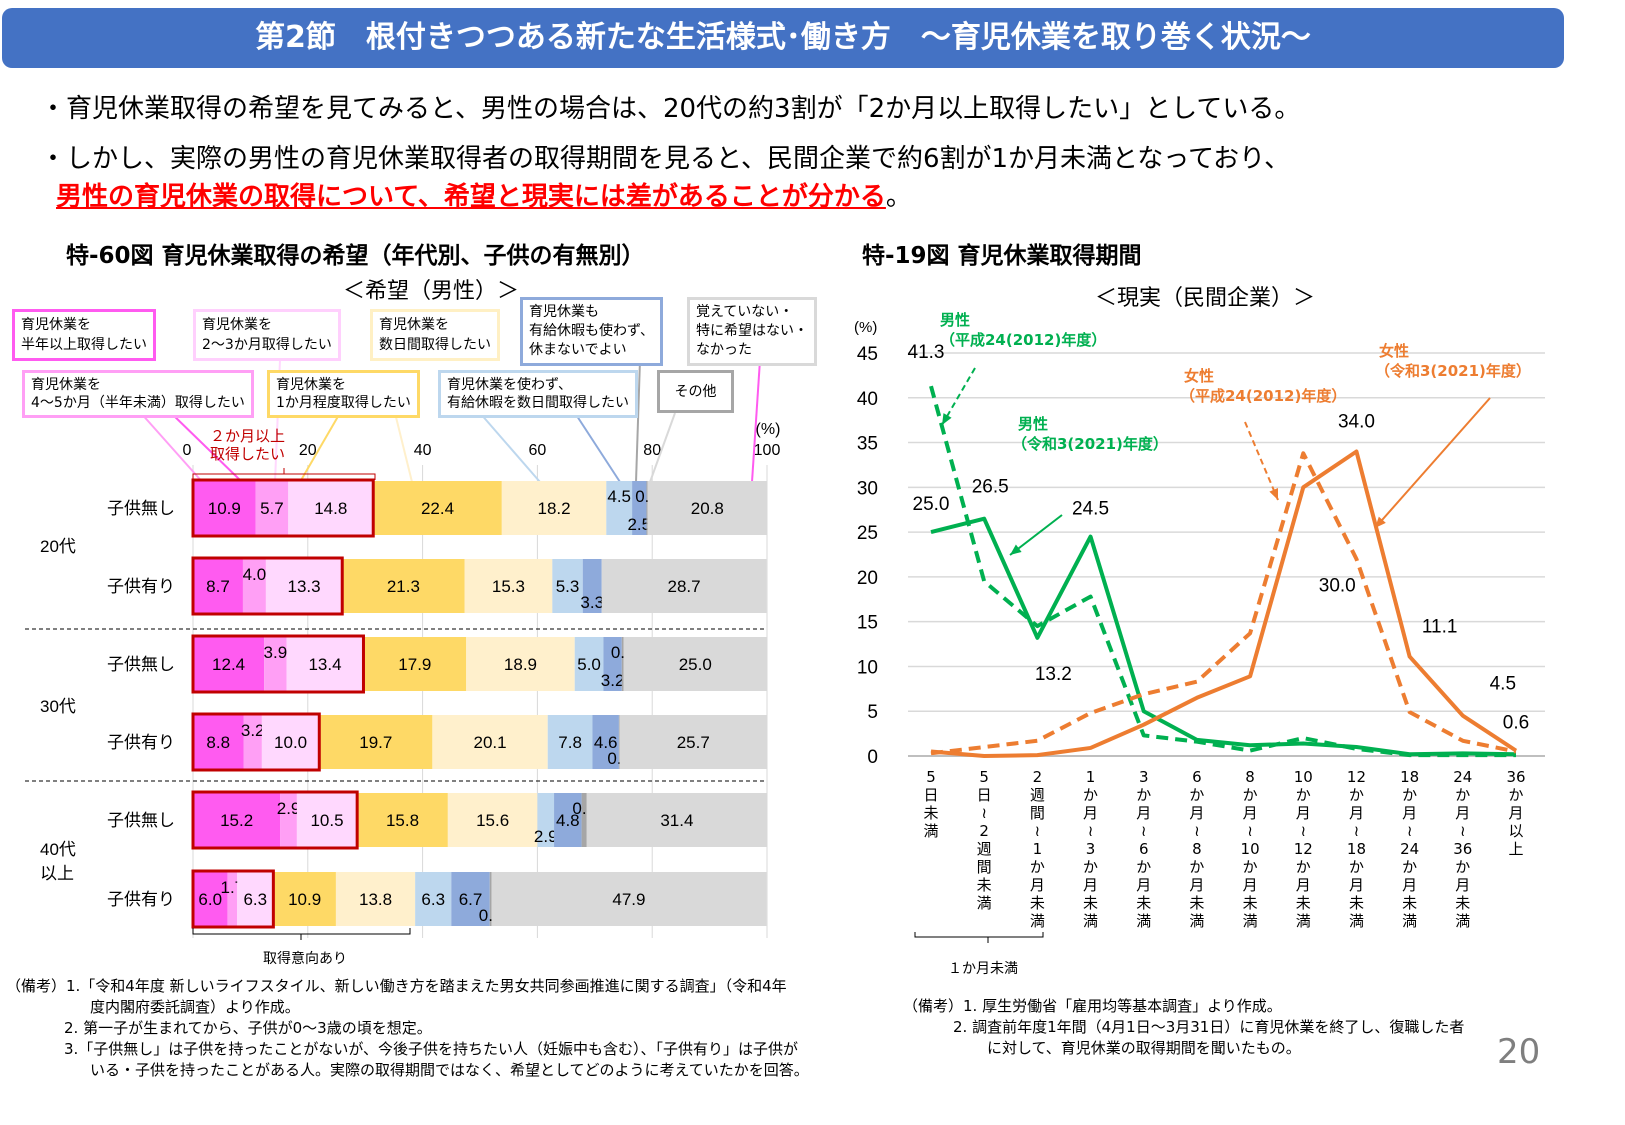  I want to click on y-tick-label: 10, so click(867, 667).